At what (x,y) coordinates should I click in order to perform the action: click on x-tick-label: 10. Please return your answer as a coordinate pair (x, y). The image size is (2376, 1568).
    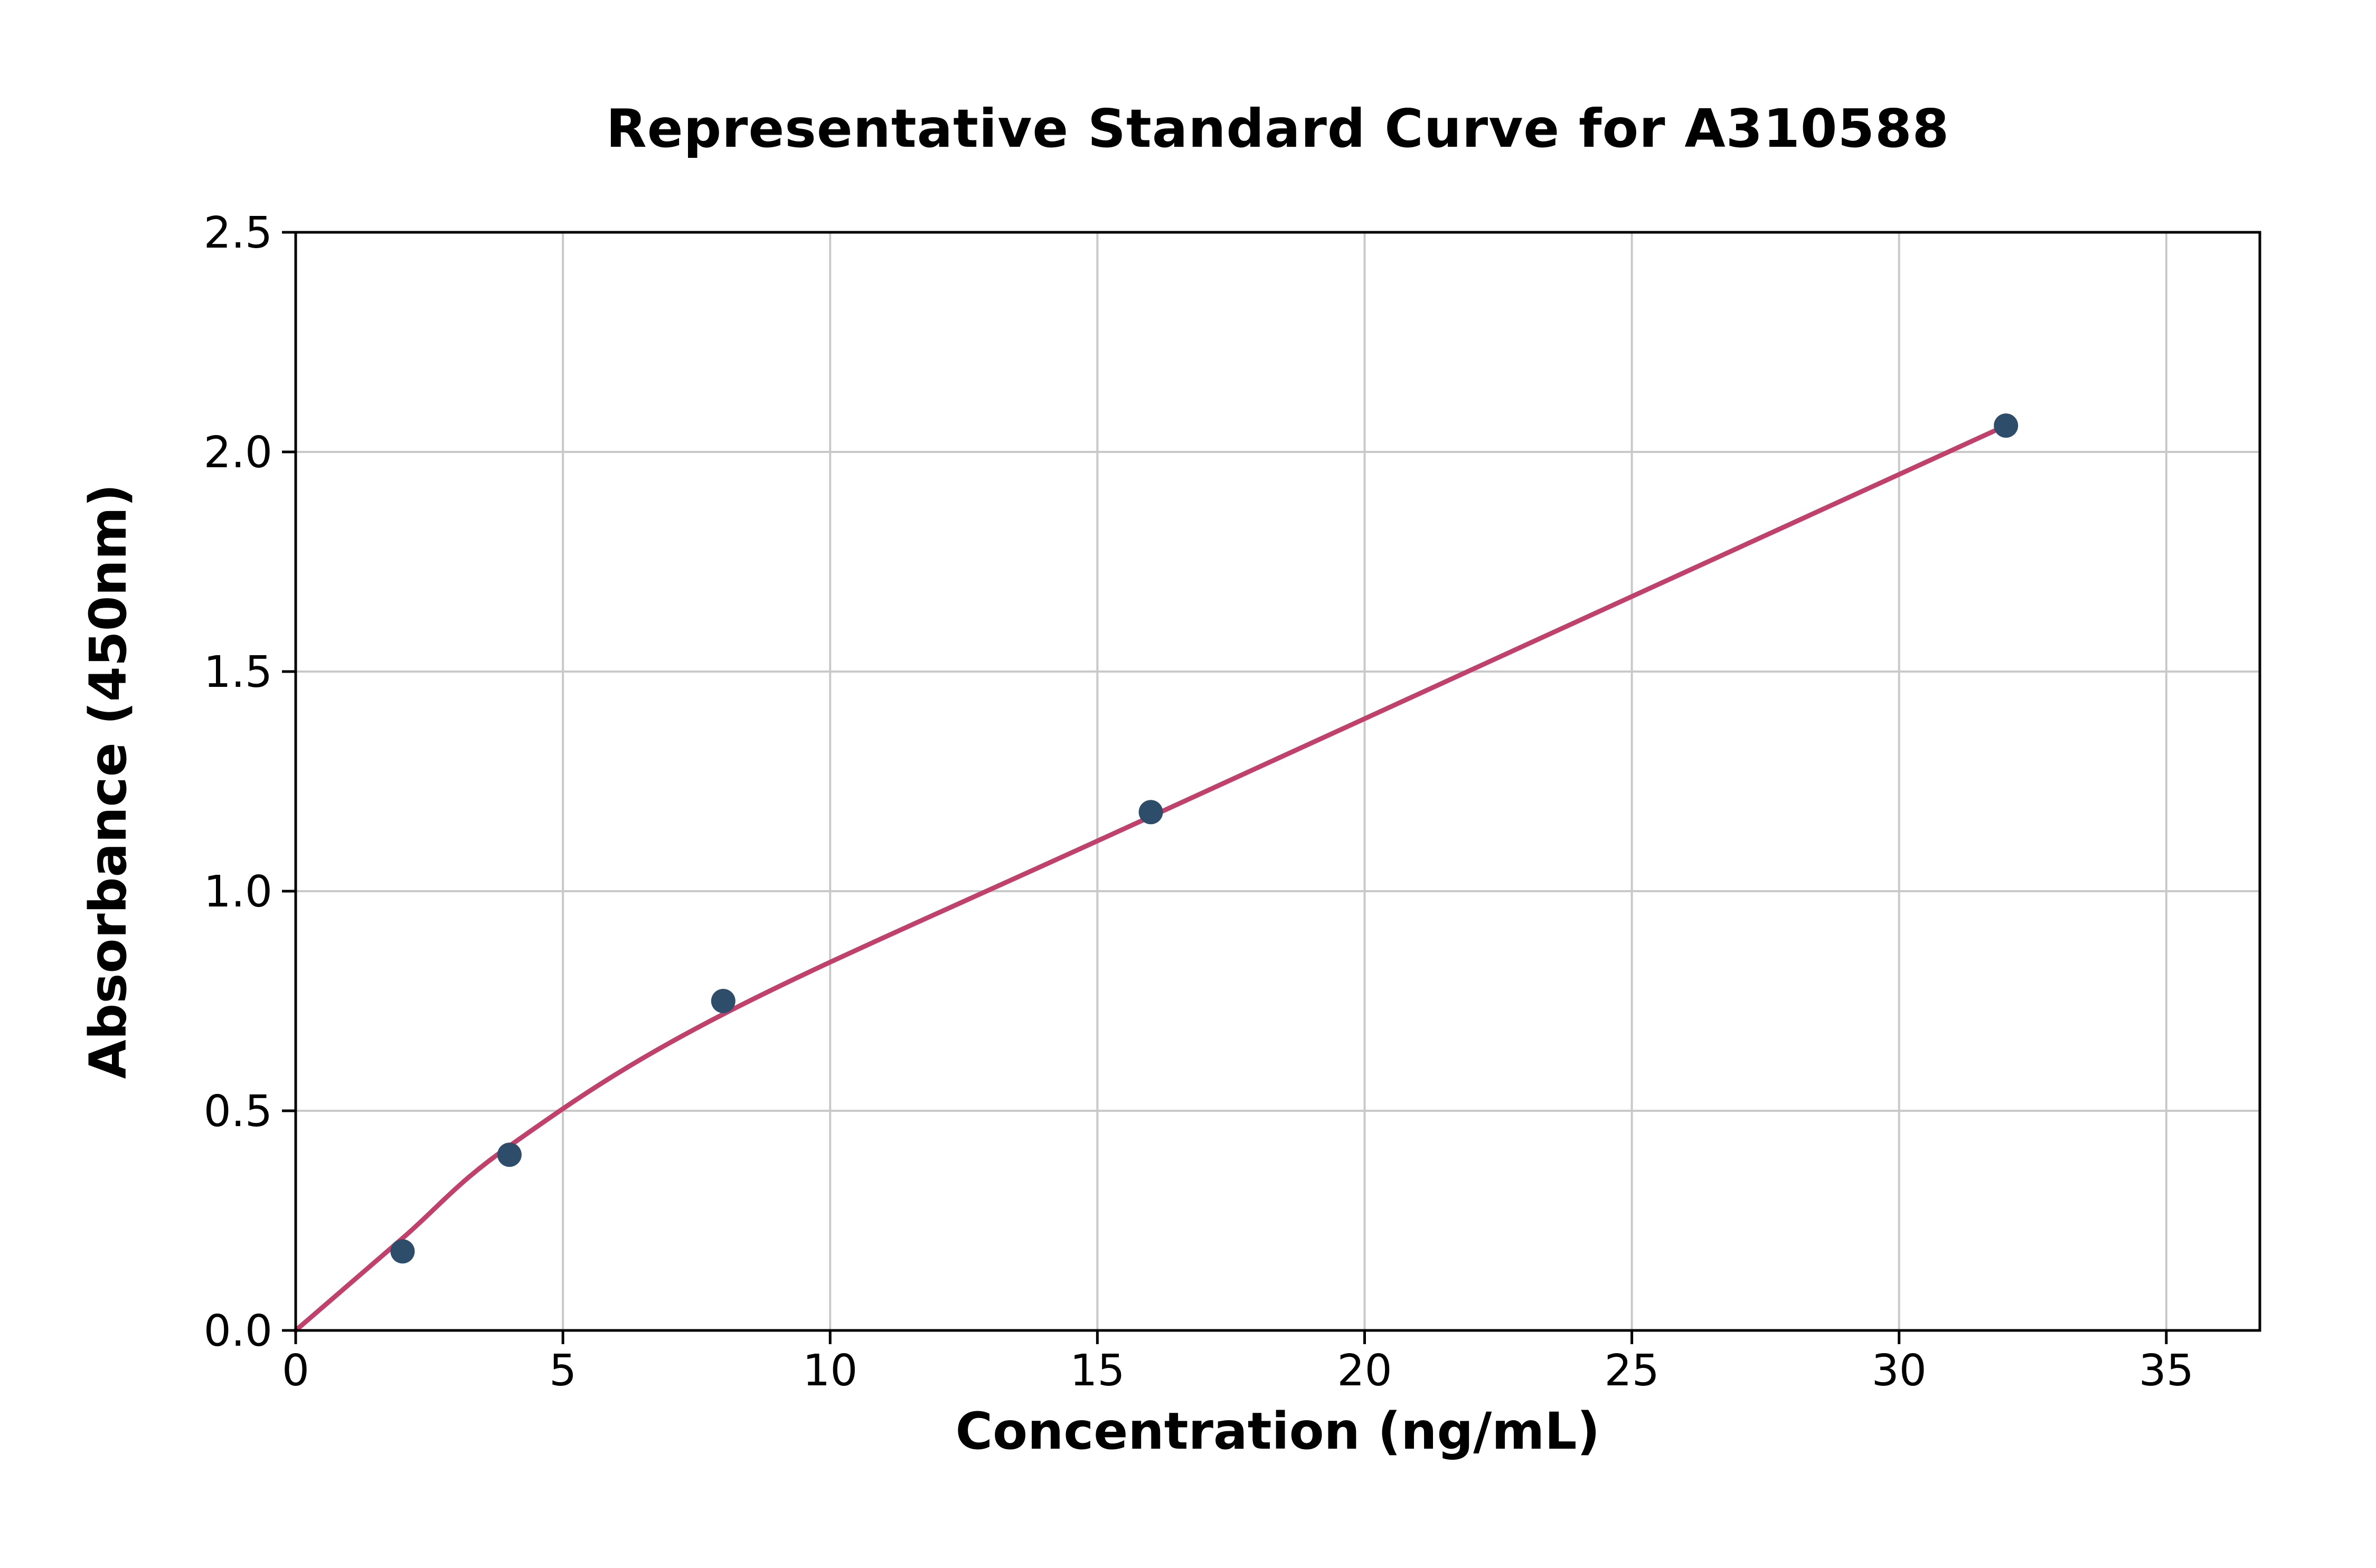
    Looking at the image, I should click on (830, 1371).